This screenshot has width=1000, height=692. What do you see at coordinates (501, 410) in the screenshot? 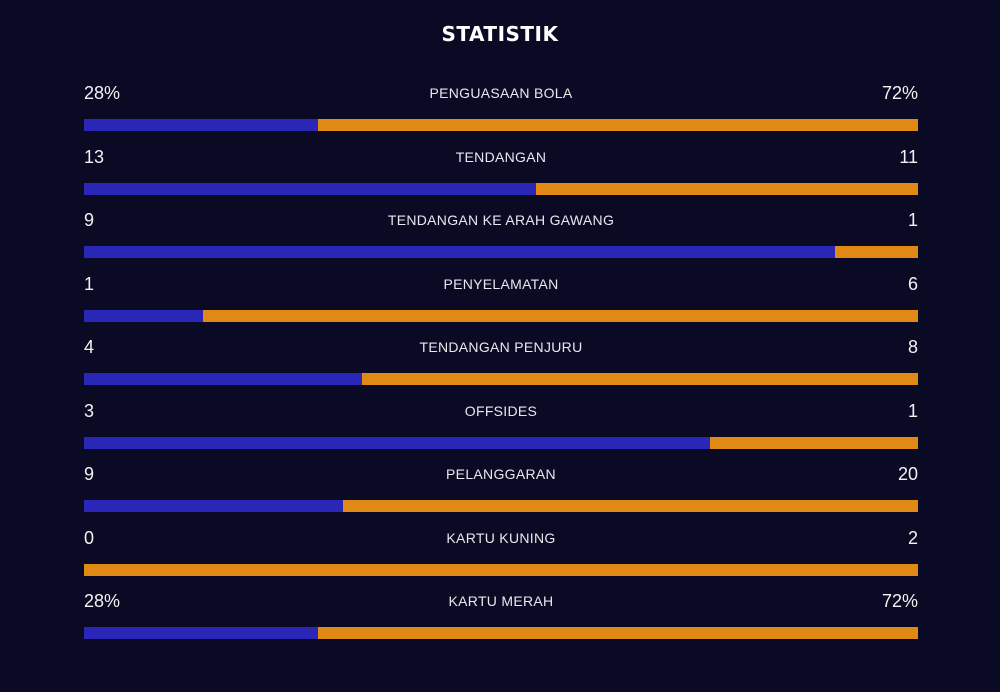
I see `stat-label: OFFSIDES` at bounding box center [501, 410].